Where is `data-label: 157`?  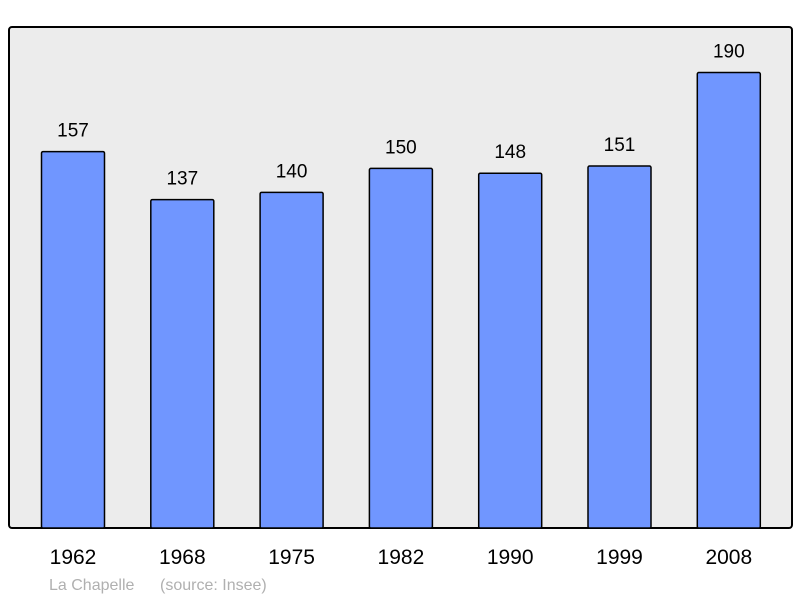
data-label: 157 is located at coordinates (73, 131).